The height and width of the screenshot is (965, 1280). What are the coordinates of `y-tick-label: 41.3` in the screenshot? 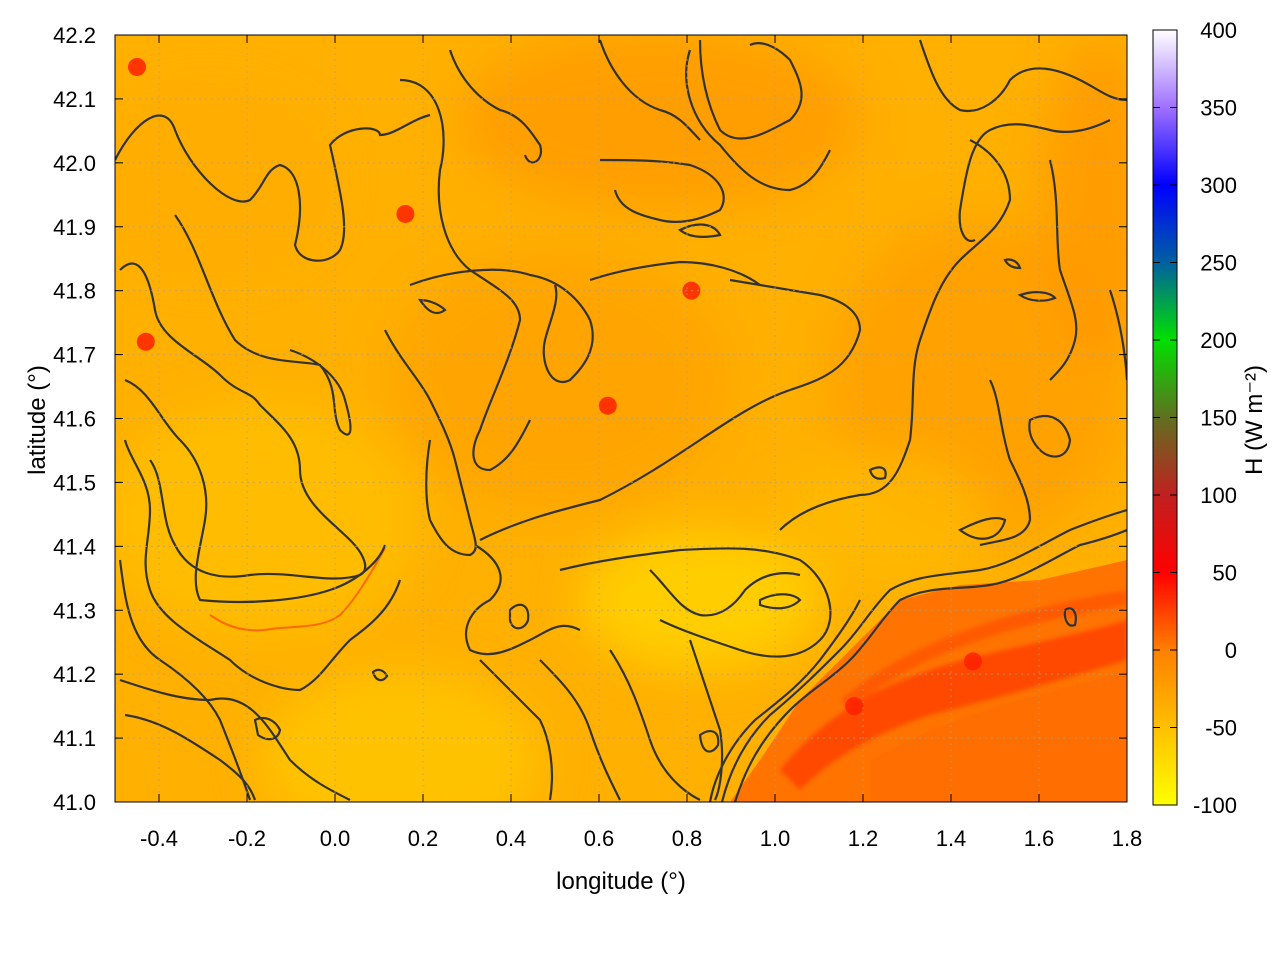 It's located at (74, 610).